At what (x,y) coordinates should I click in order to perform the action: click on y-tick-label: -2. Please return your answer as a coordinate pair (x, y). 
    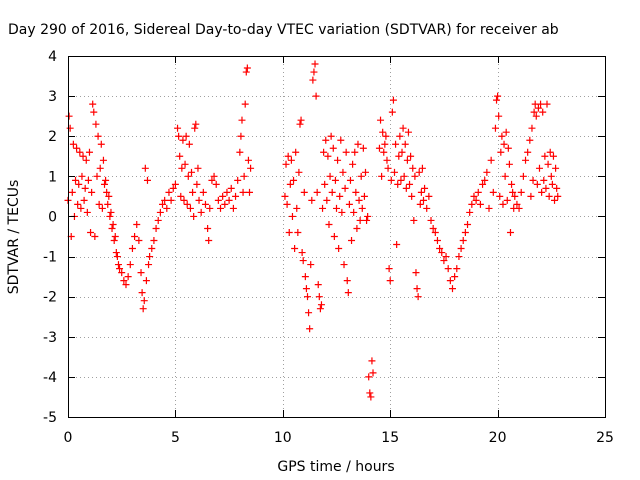
    Looking at the image, I should click on (50, 298).